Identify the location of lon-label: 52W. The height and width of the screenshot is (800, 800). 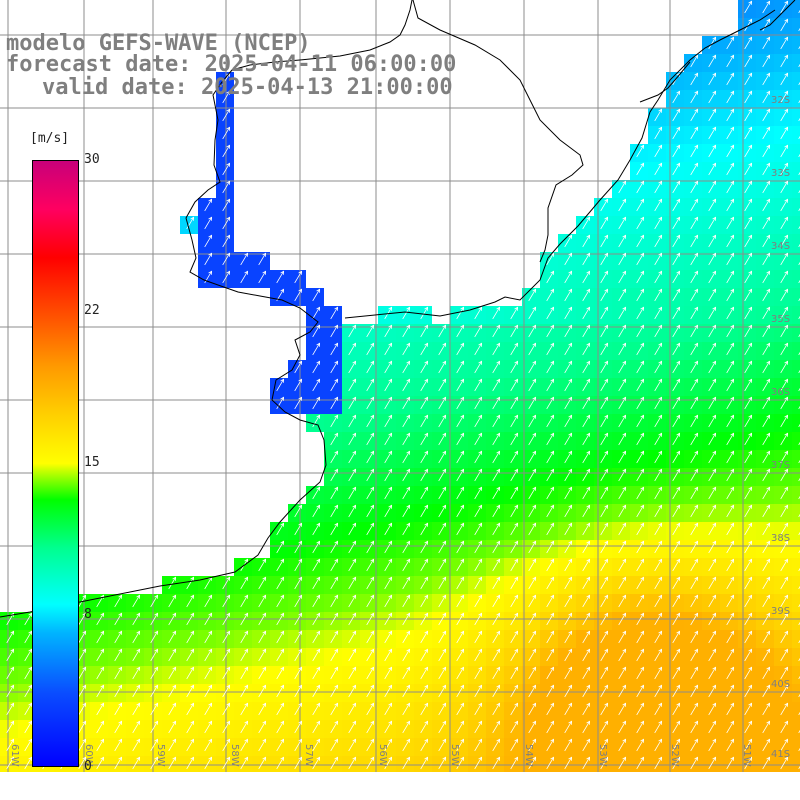
(674, 755).